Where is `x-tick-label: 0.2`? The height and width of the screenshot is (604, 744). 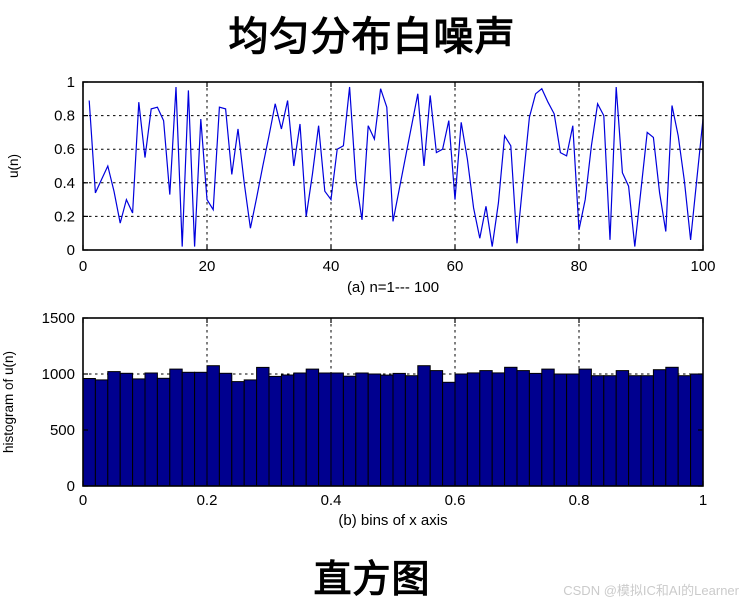
x-tick-label: 0.2 is located at coordinates (207, 500).